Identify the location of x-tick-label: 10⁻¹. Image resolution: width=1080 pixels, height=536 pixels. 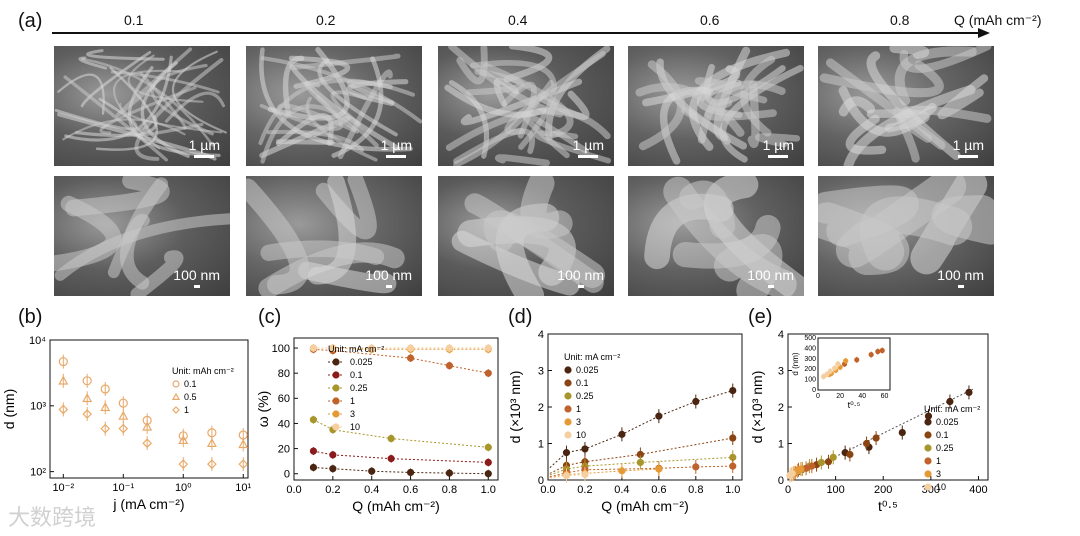
(123, 488).